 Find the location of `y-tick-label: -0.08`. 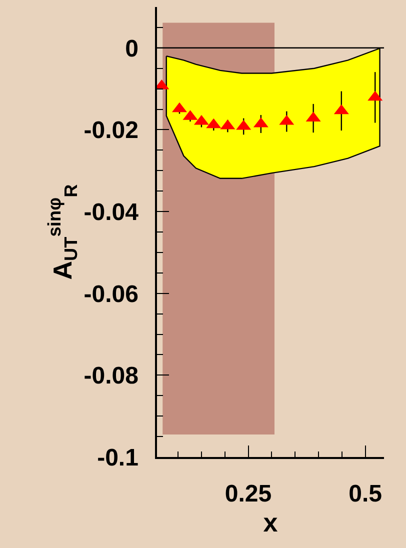

y-tick-label: -0.08 is located at coordinates (111, 376).